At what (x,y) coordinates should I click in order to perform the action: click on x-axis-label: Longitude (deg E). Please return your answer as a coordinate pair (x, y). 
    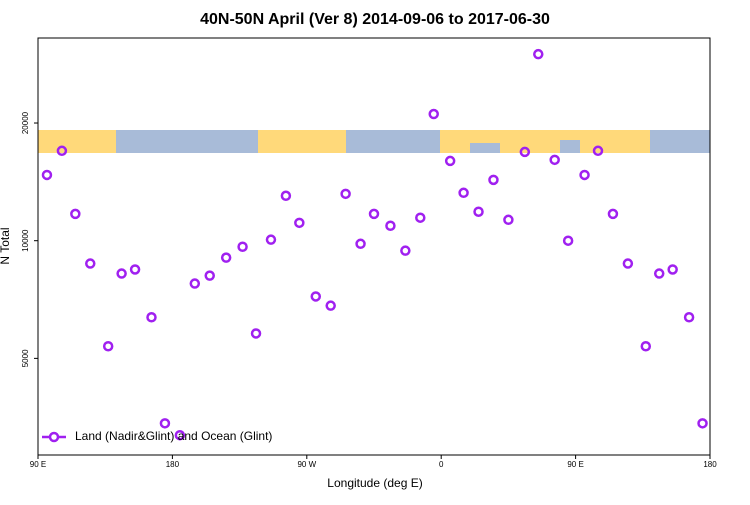
    Looking at the image, I should click on (374, 483).